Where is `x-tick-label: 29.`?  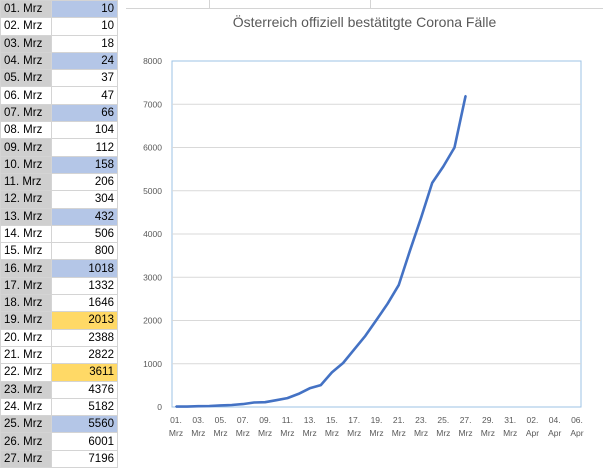
x-tick-label: 29. is located at coordinates (488, 420).